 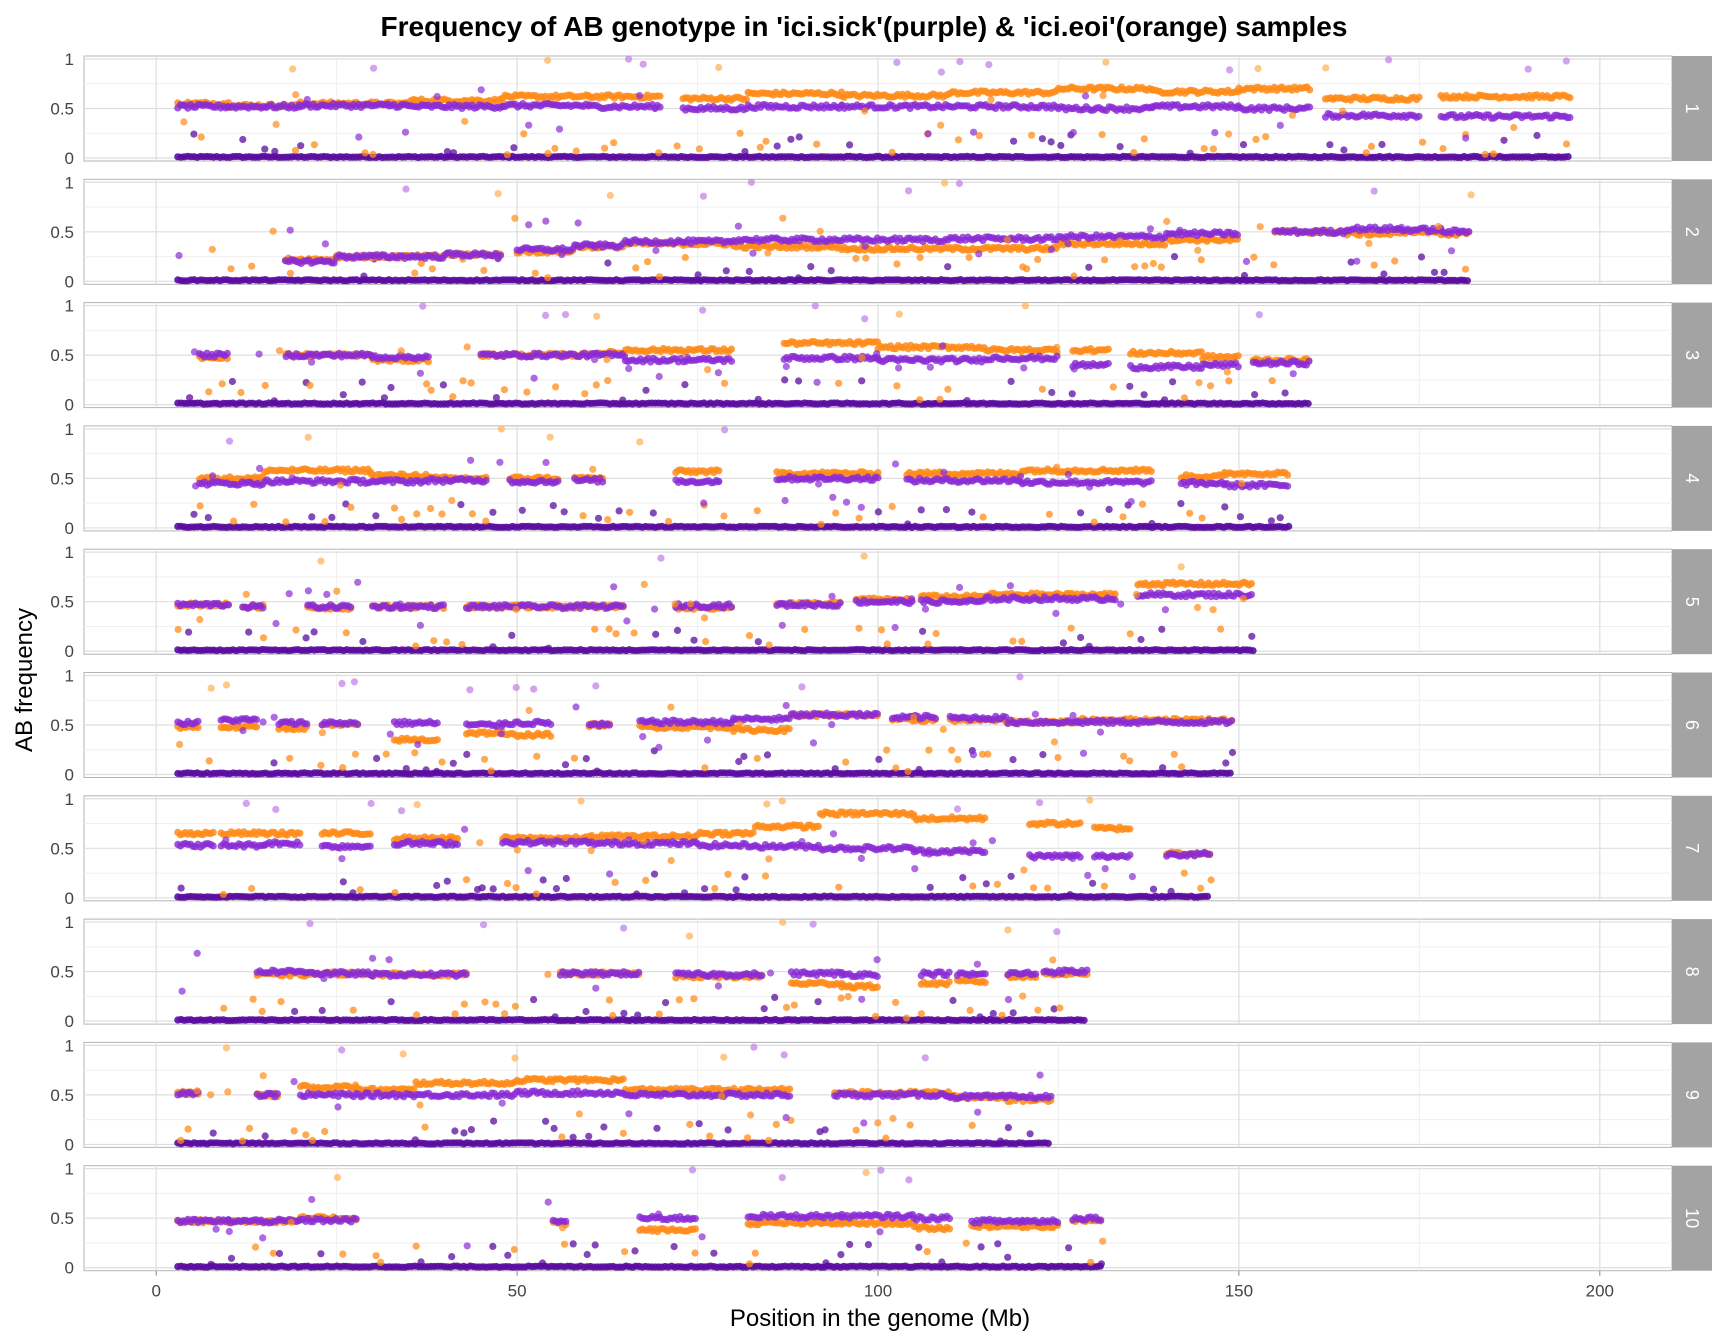 I want to click on facet-strip-label: 1, so click(x=1692, y=108).